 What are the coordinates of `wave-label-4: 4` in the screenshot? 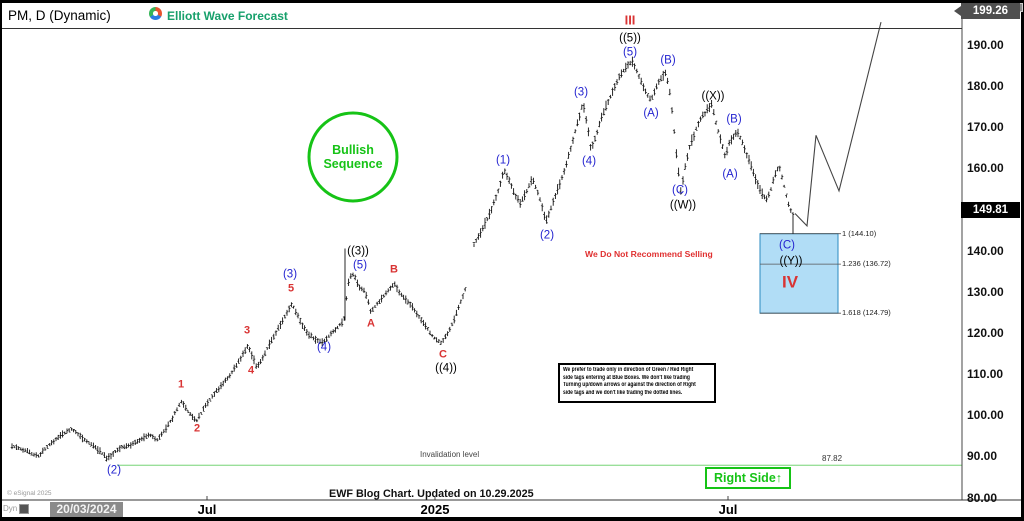 It's located at (251, 370).